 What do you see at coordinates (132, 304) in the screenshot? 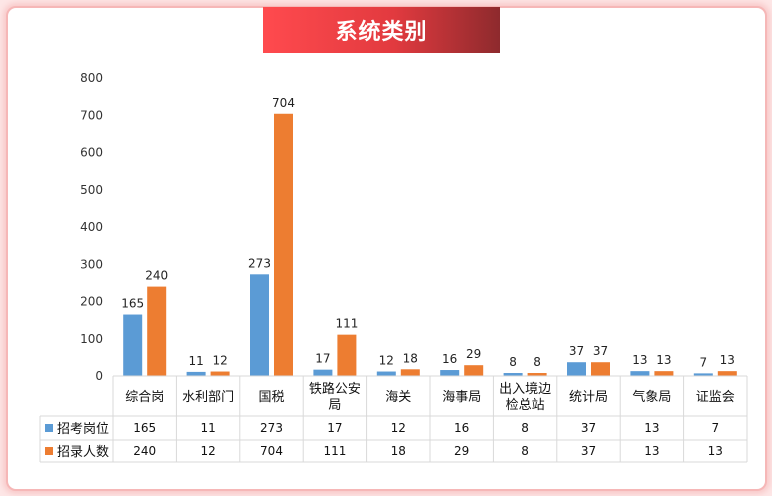
I see `data-label: 165` at bounding box center [132, 304].